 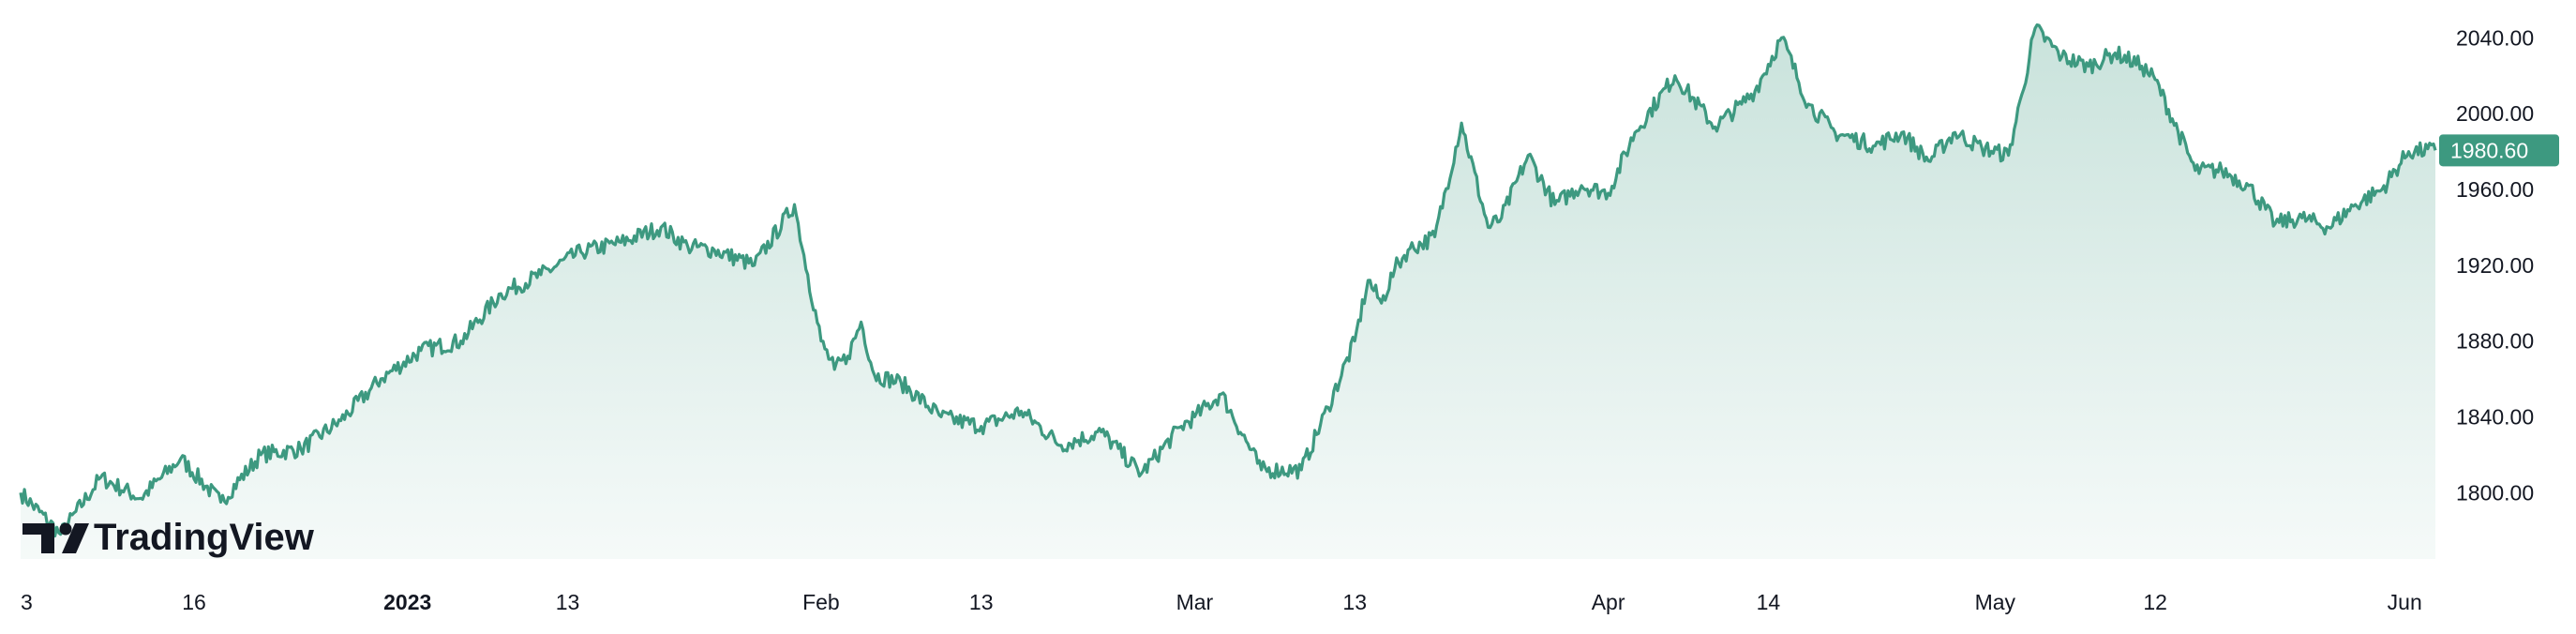 I want to click on tradingview-logo: TradingView, so click(x=168, y=537).